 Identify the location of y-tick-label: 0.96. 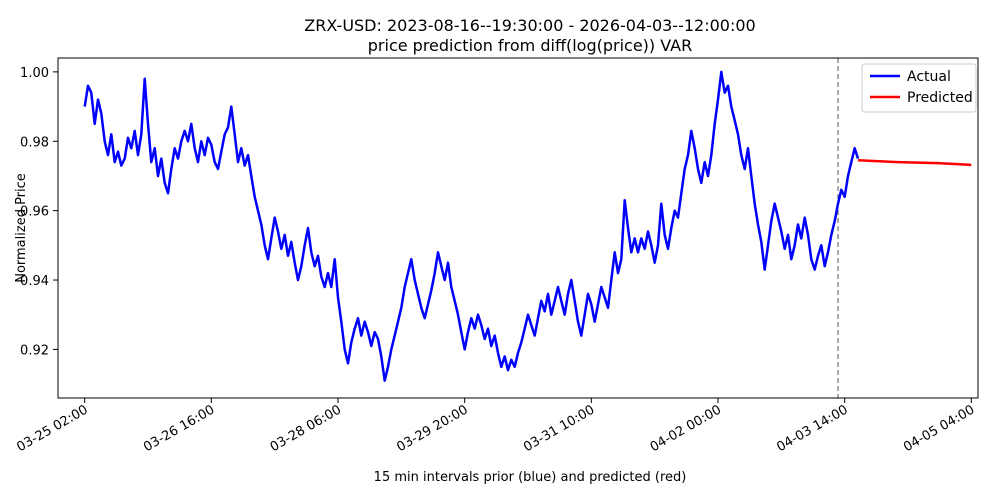
(34, 212).